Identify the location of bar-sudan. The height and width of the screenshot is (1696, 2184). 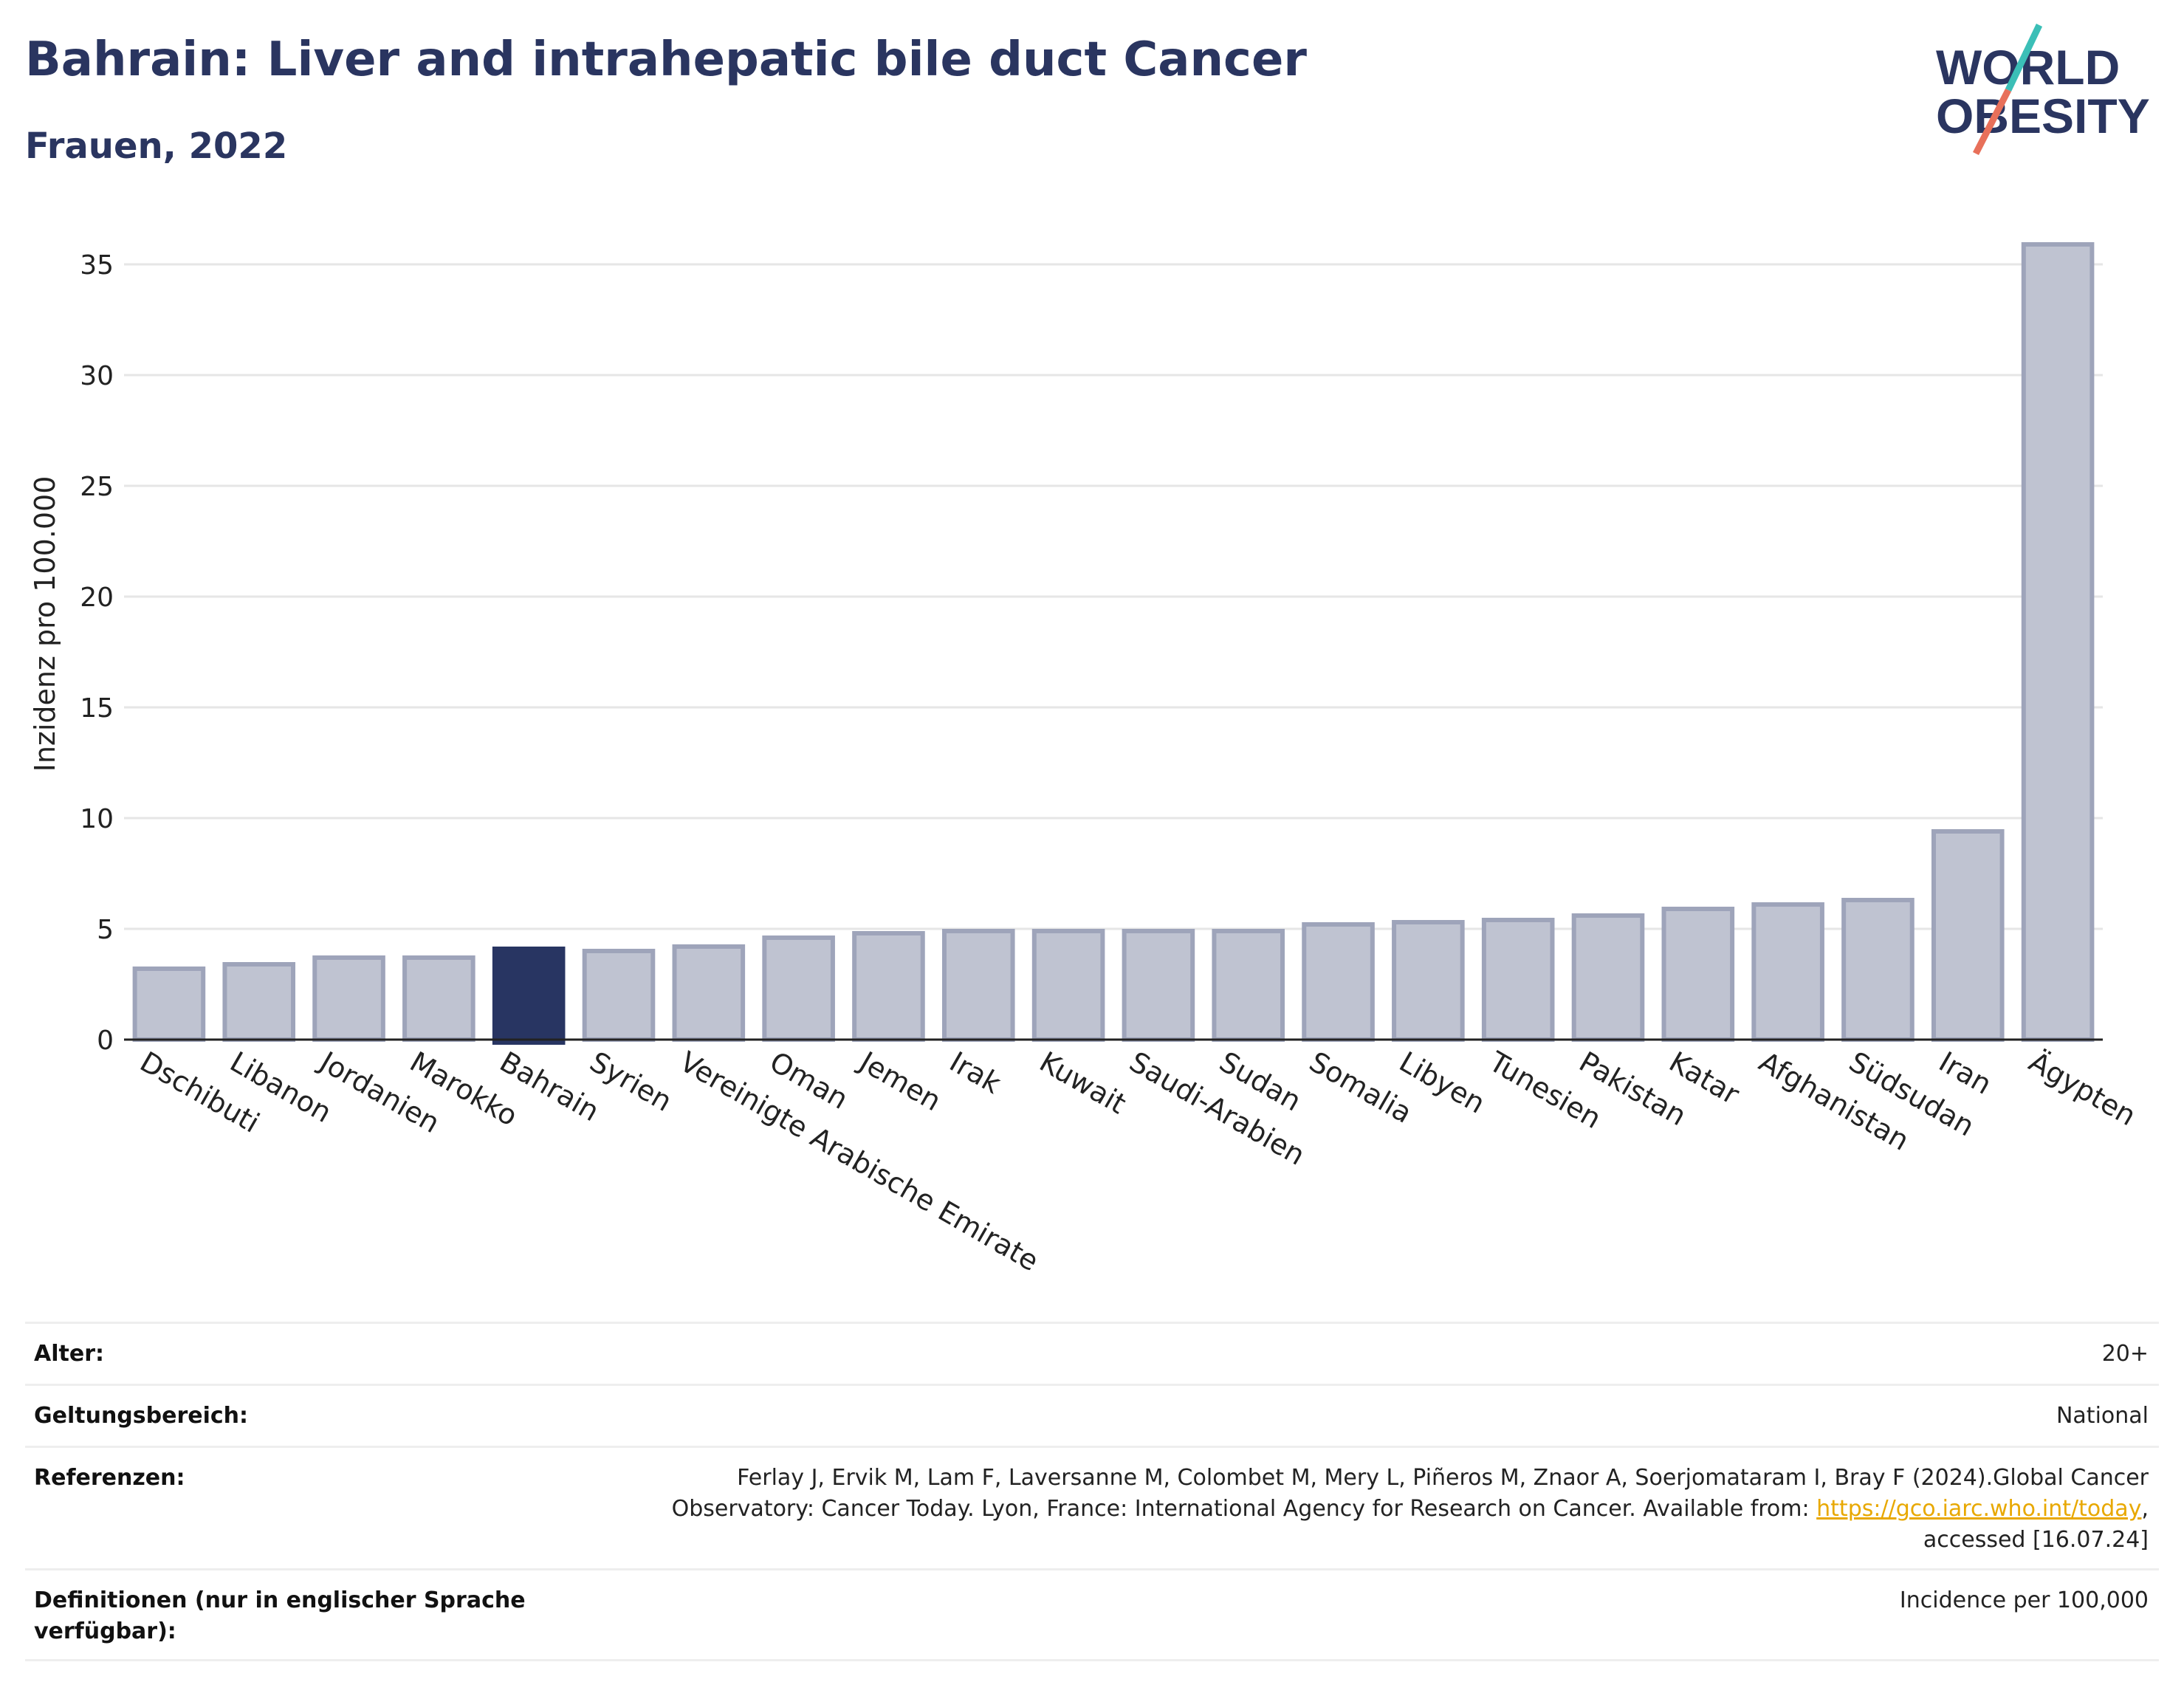
(1249, 986).